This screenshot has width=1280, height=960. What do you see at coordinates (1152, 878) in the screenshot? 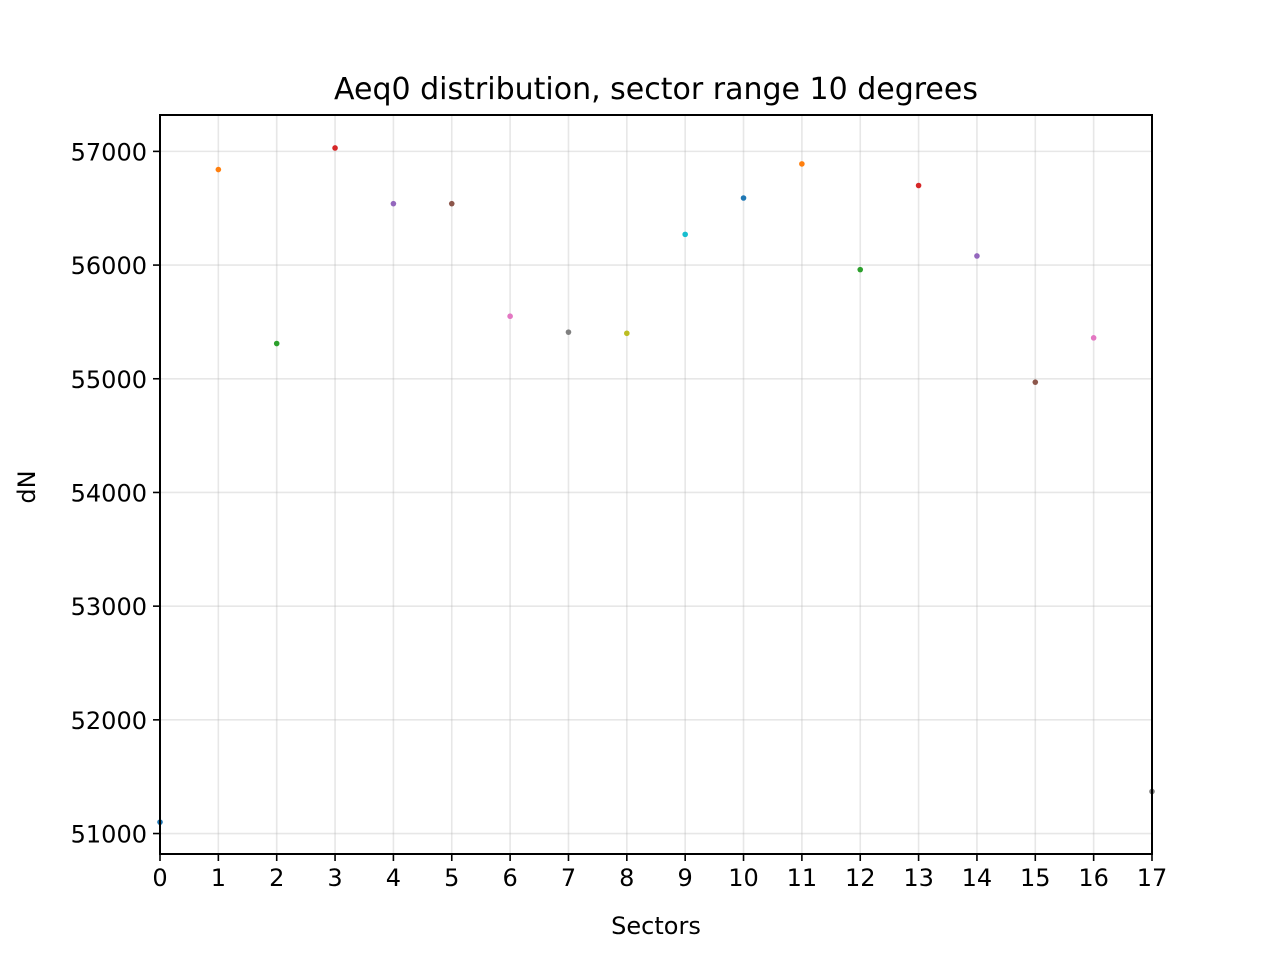
I see `x-tick-label: 17` at bounding box center [1152, 878].